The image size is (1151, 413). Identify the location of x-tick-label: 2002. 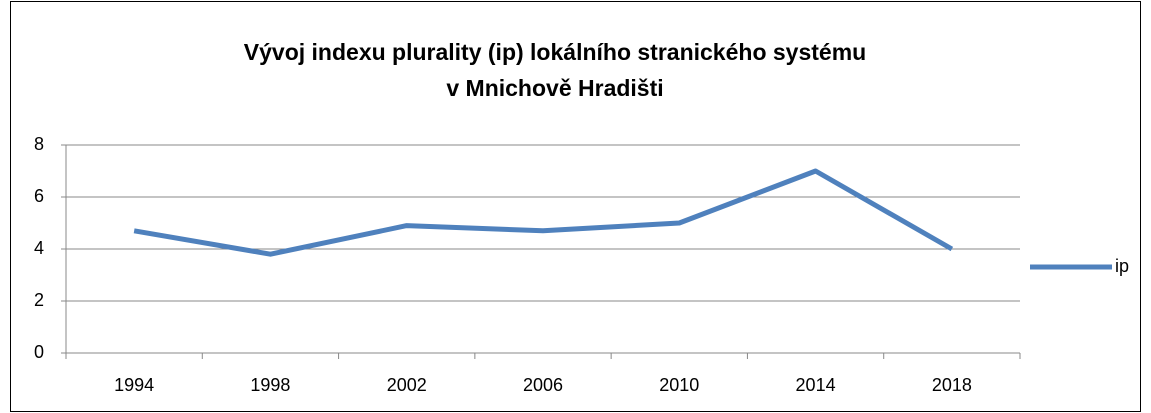
(407, 385).